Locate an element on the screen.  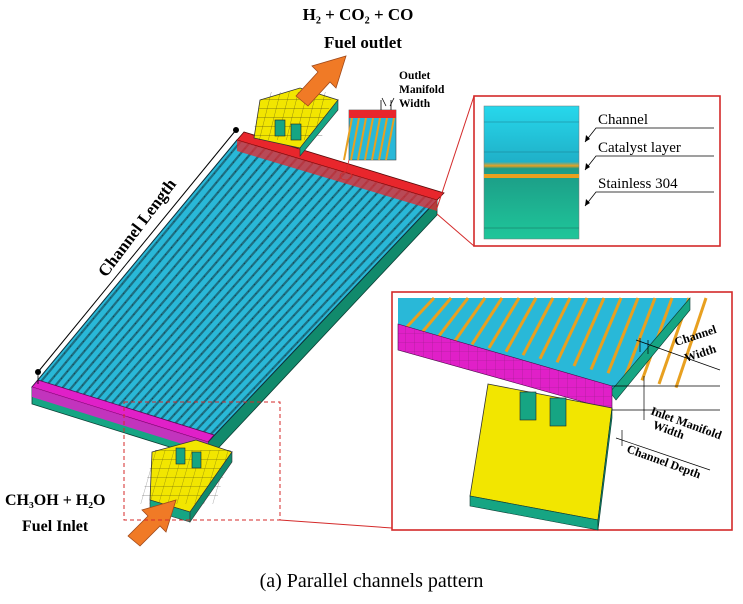
channel-length-dimension is located at coordinates (137, 255).